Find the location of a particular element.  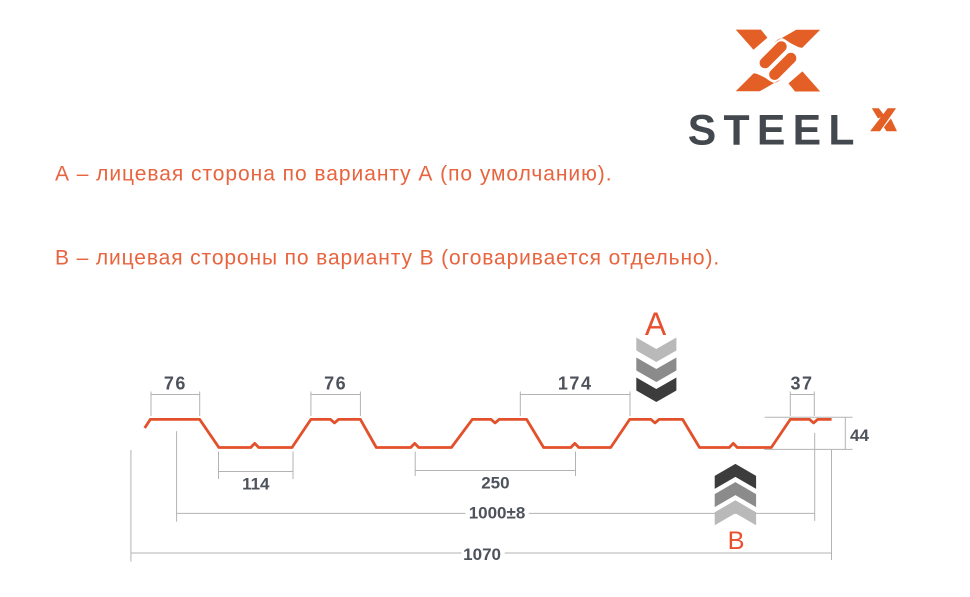

svg-text: B is located at coordinates (736, 541).